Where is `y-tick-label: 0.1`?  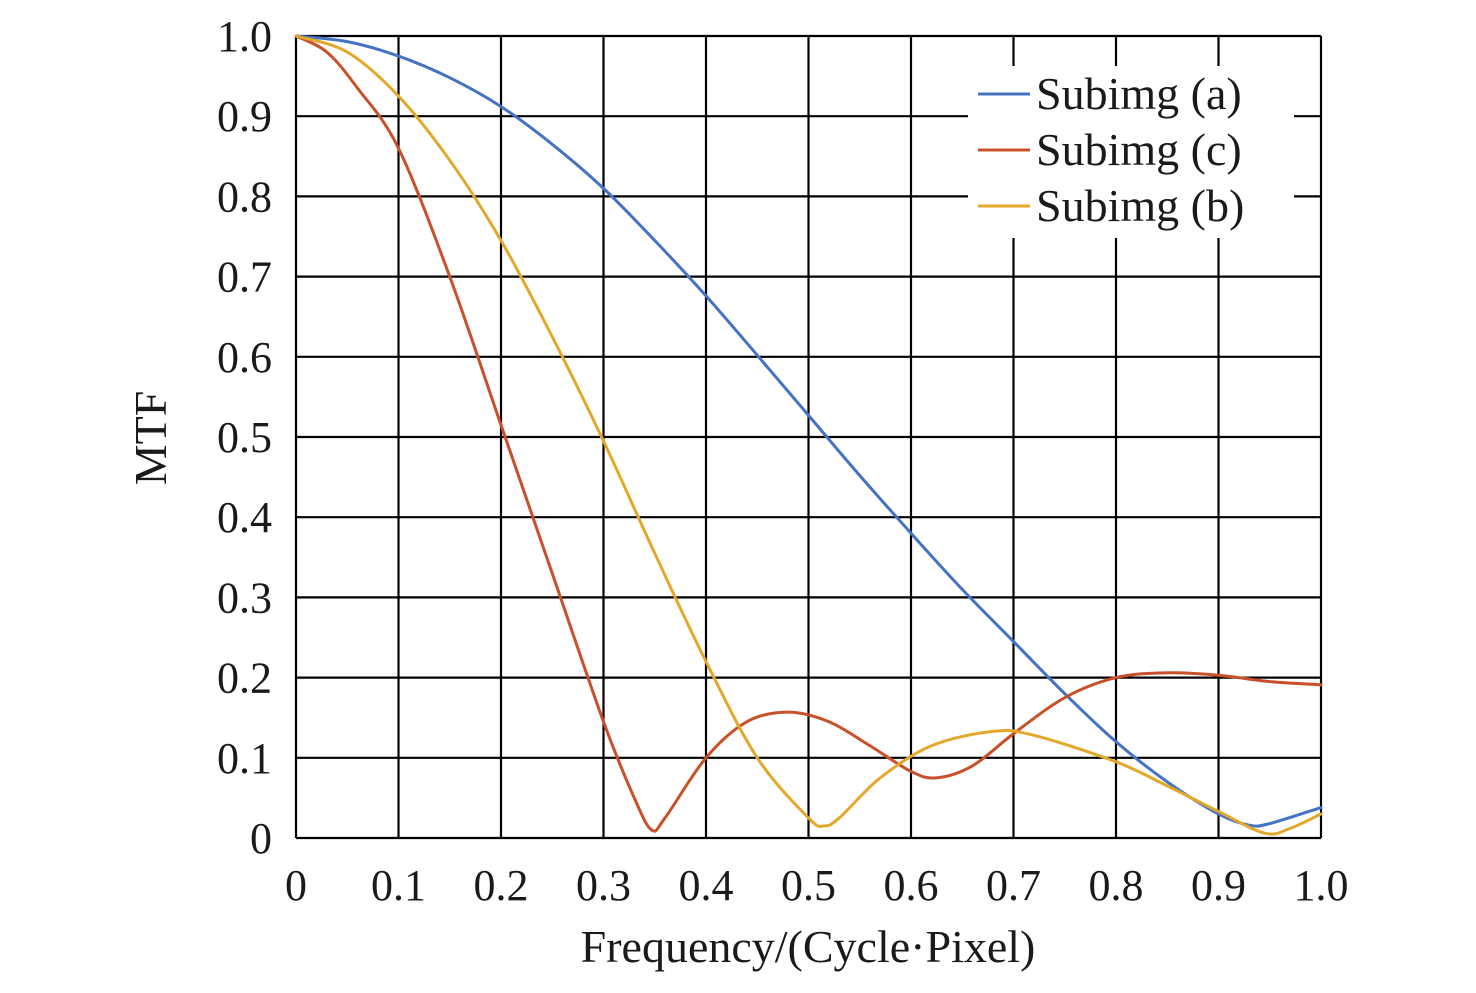 y-tick-label: 0.1 is located at coordinates (244, 758).